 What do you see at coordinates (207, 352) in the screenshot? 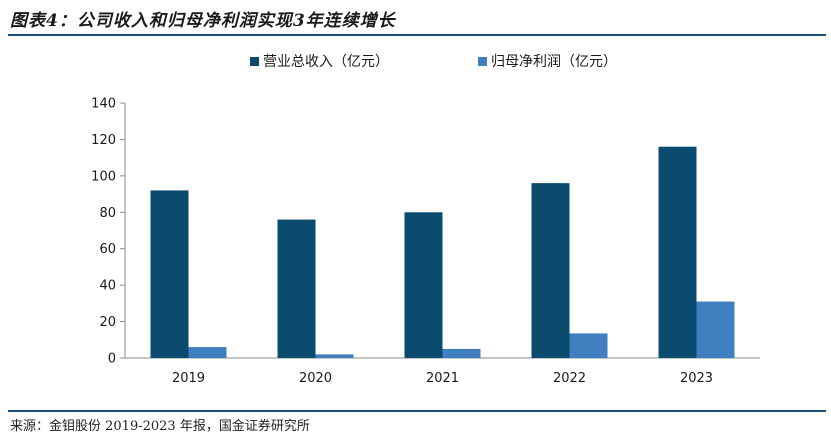
I see `bar-net-profit-2019` at bounding box center [207, 352].